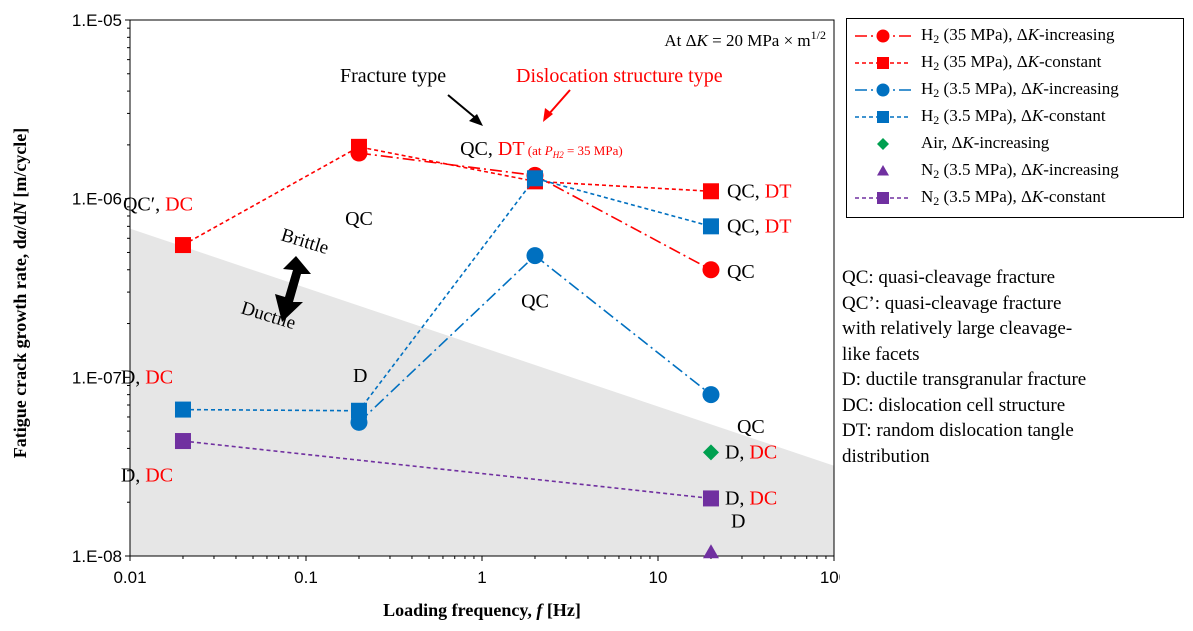 This screenshot has width=1193, height=631. I want to click on y-tick-label: 1.E-06, so click(97, 199).